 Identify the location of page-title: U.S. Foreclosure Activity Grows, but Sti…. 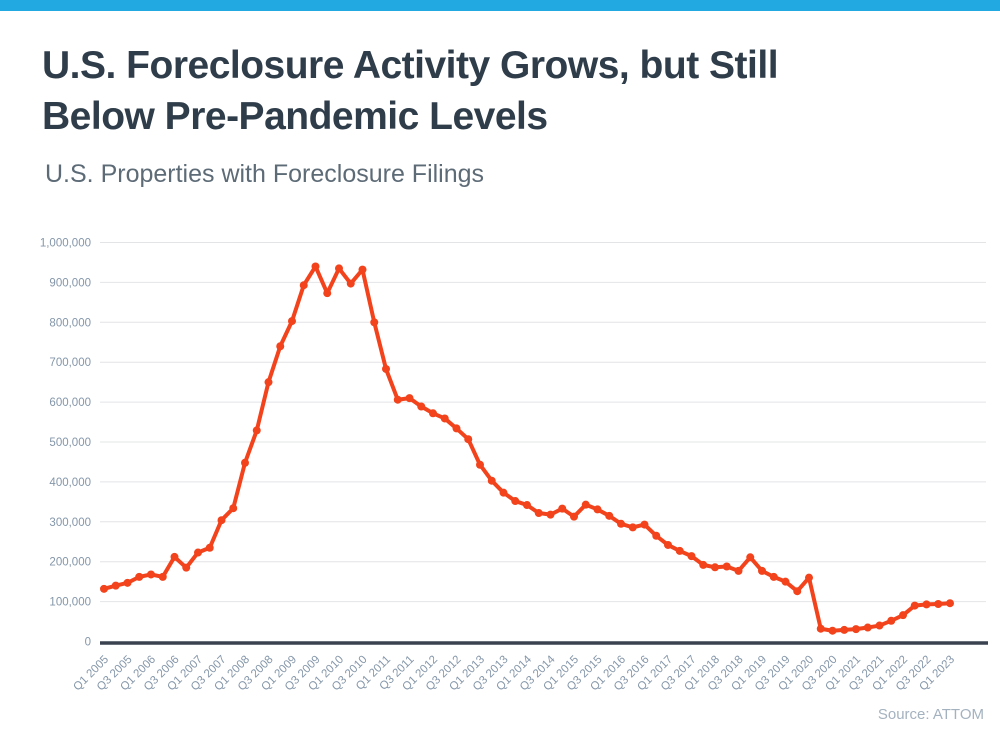
(502, 91).